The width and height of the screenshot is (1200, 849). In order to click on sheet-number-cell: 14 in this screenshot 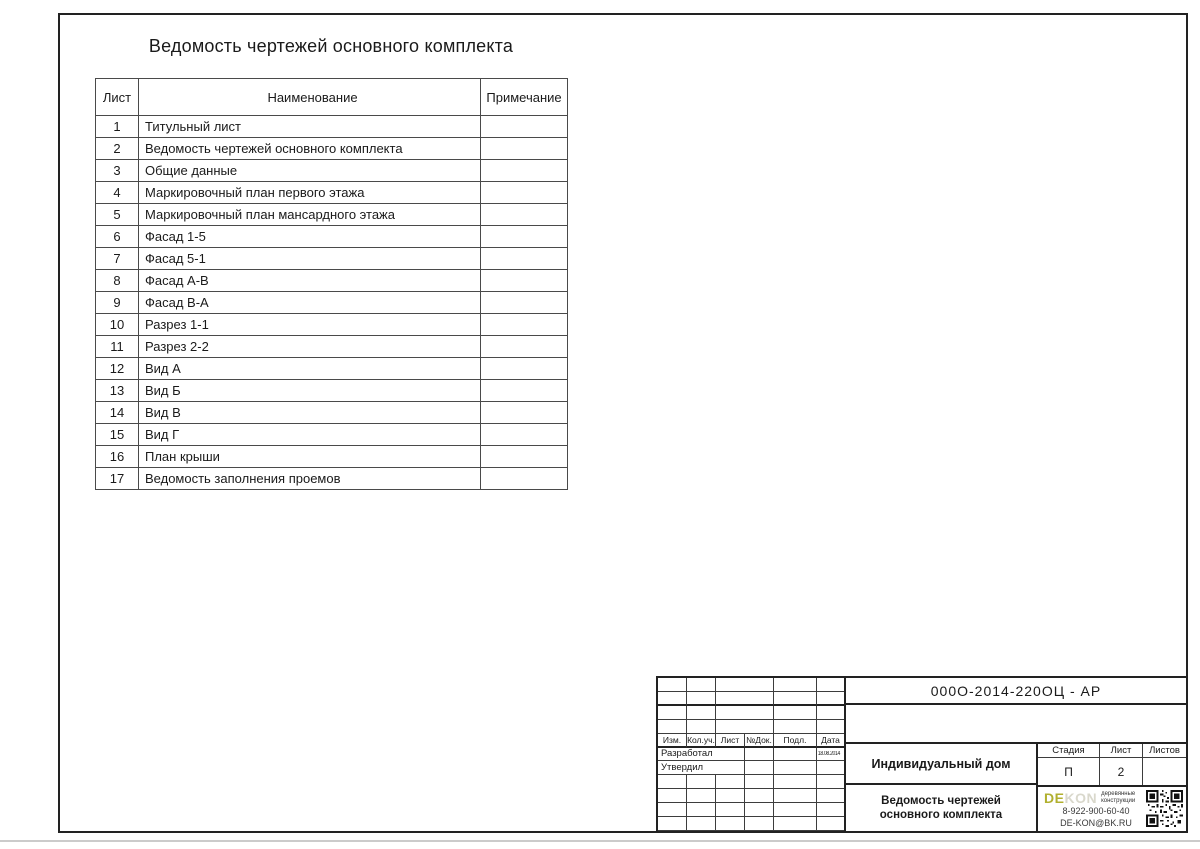, I will do `click(117, 412)`.